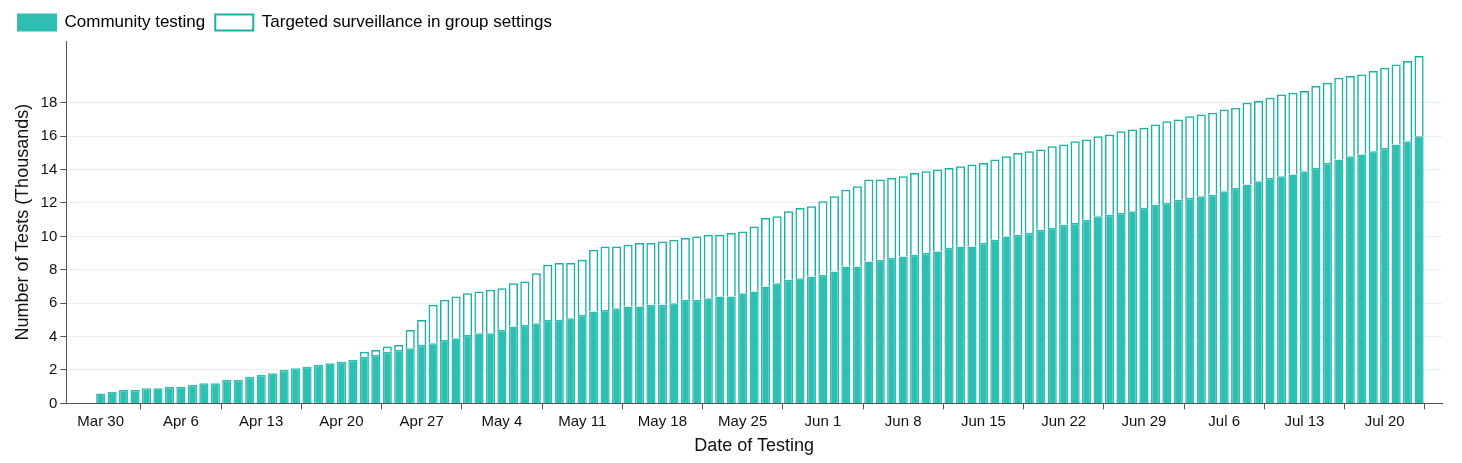  Describe the element at coordinates (21, 222) in the screenshot. I see `y-axis-title: Number of Tests (Thousands)` at that location.